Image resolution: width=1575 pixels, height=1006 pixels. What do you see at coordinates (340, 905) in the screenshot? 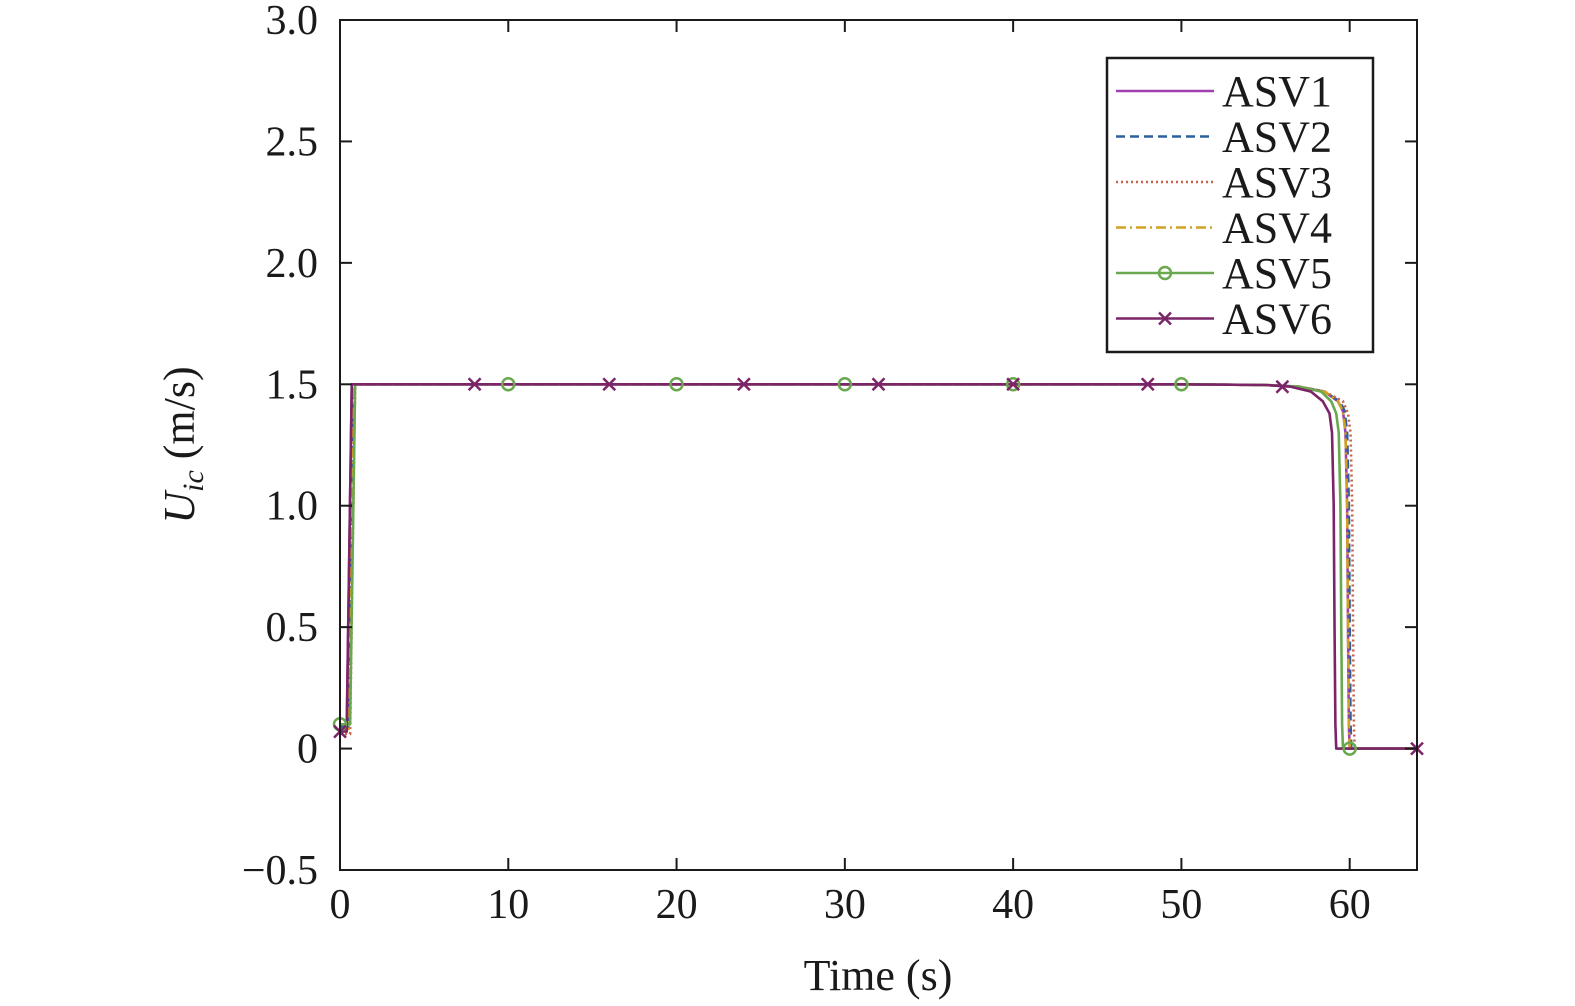
I see `x-tick-label: 0` at bounding box center [340, 905].